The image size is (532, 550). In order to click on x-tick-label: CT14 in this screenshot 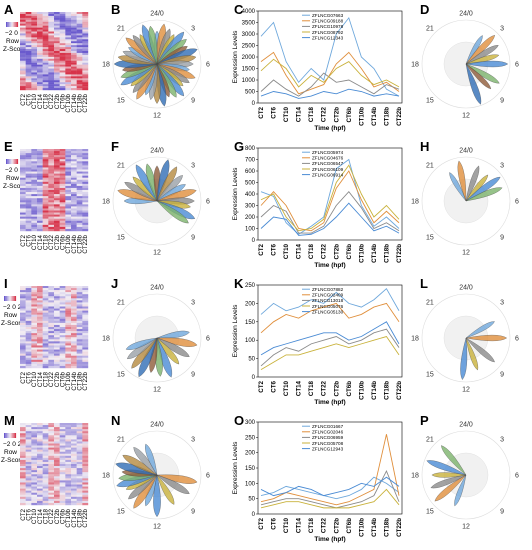, I will do `click(299, 251)`.